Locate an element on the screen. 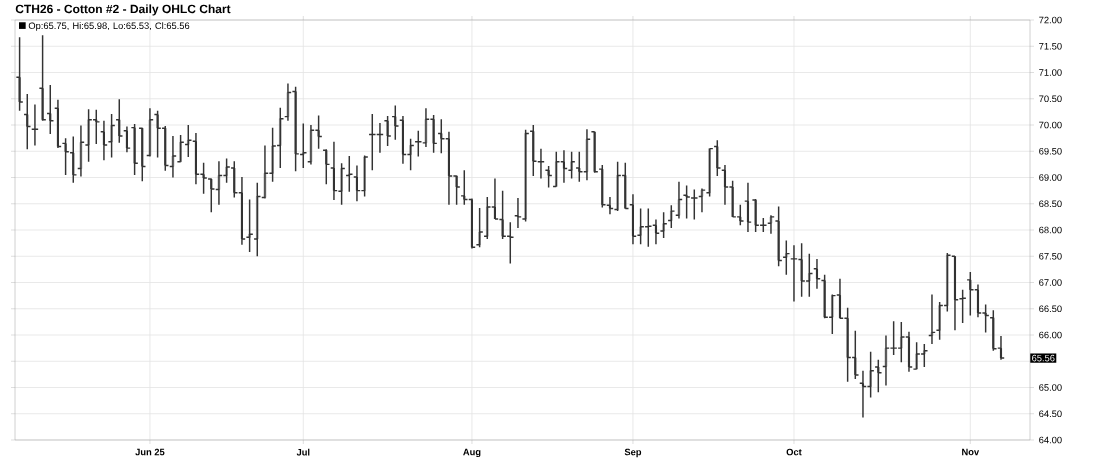 Image resolution: width=1101 pixels, height=469 pixels. x-tick-label: Aug is located at coordinates (472, 453).